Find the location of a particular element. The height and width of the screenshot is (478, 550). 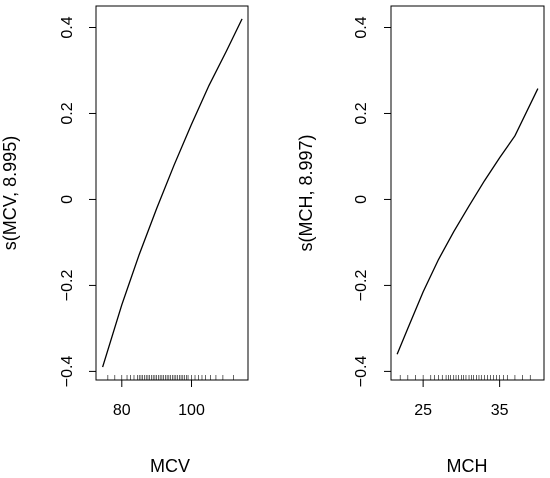

mch-x-tick-label: 25 is located at coordinates (423, 410).